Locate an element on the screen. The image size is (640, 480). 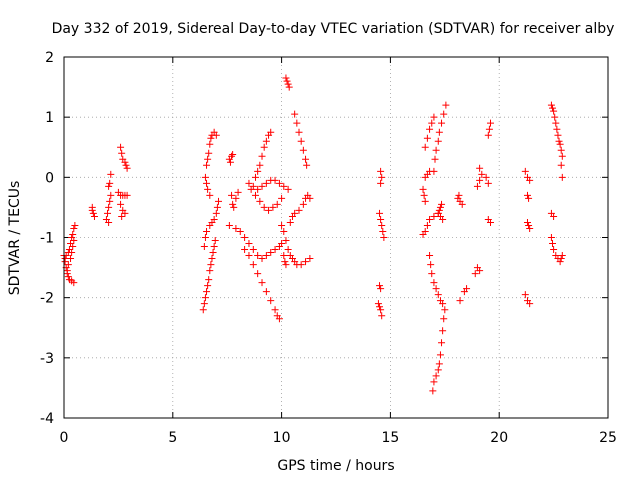
series-arc18 is located at coordinates (287, 82).